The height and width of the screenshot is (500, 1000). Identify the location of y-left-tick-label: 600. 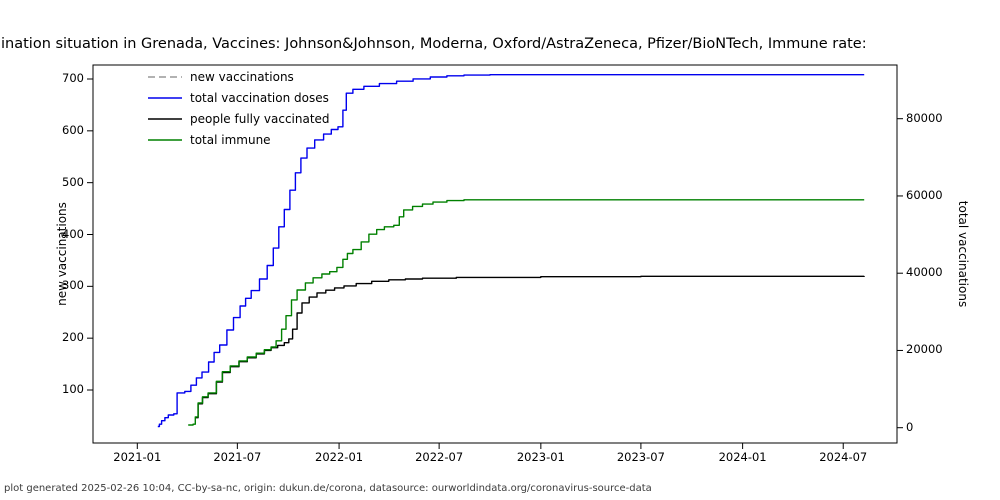
(73, 129).